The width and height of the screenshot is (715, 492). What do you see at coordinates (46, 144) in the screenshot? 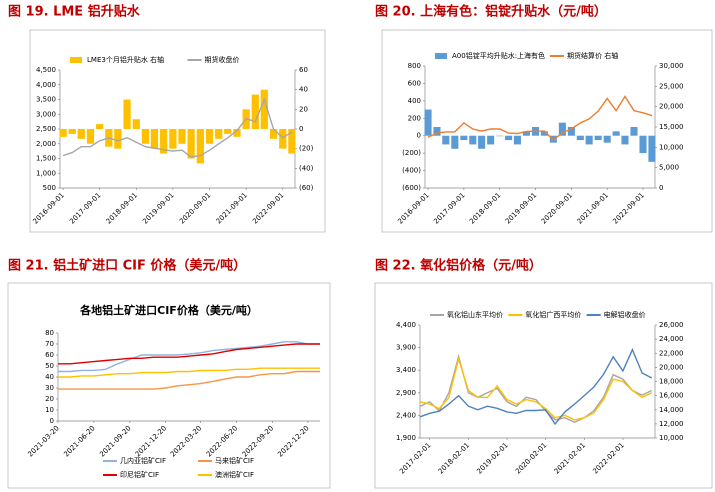
I see `y-tick-label: 2,000` at bounding box center [46, 144].